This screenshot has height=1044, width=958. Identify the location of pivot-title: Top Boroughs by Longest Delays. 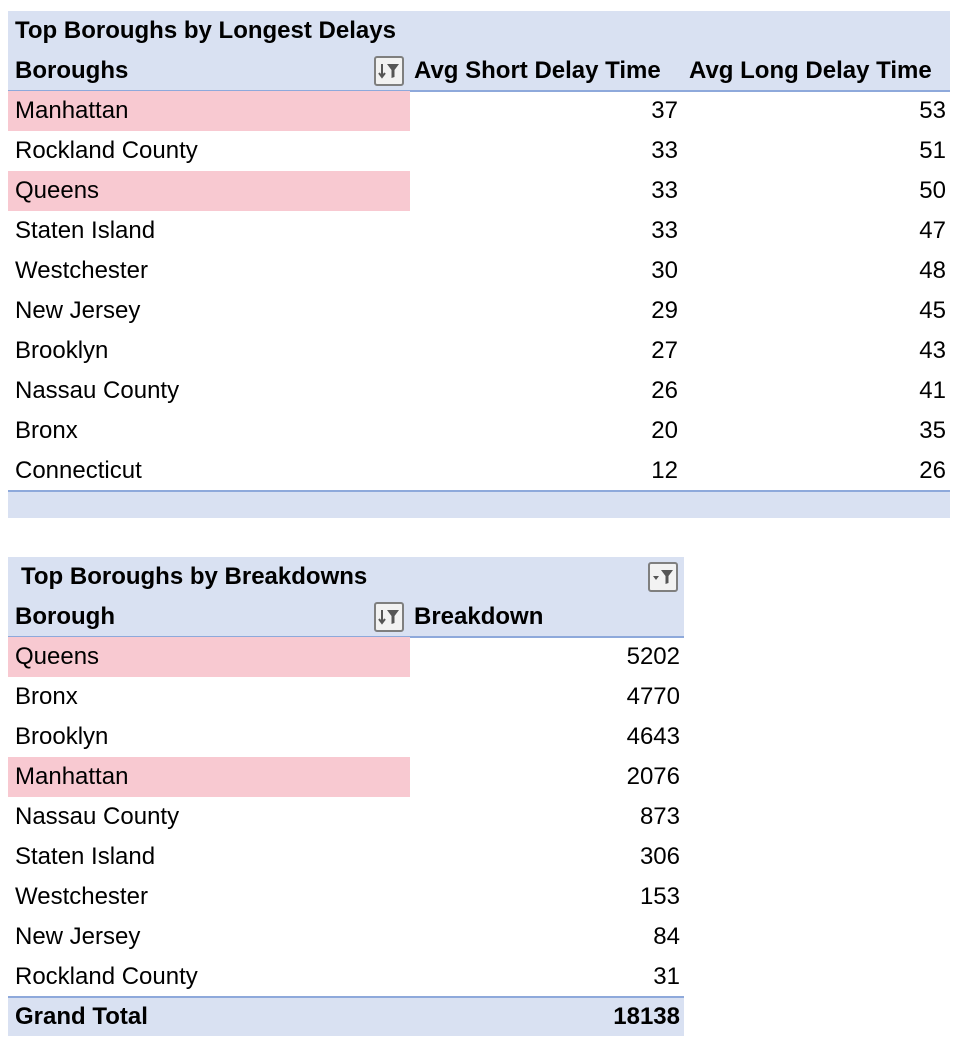
(205, 30).